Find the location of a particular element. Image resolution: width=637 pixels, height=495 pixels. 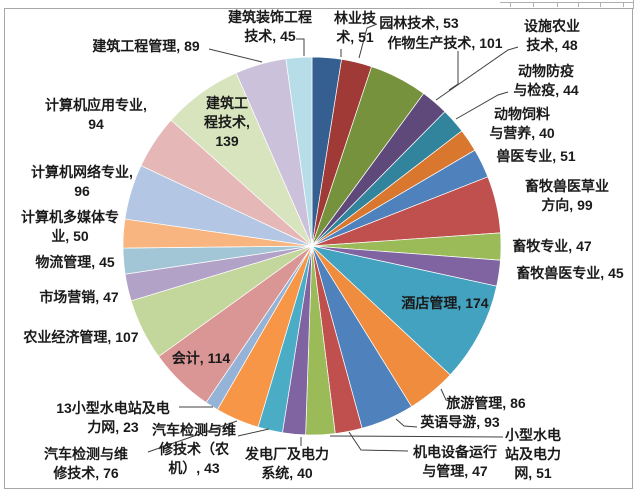

slice-label-5-line-1: 与营养, 40 is located at coordinates (522, 133).